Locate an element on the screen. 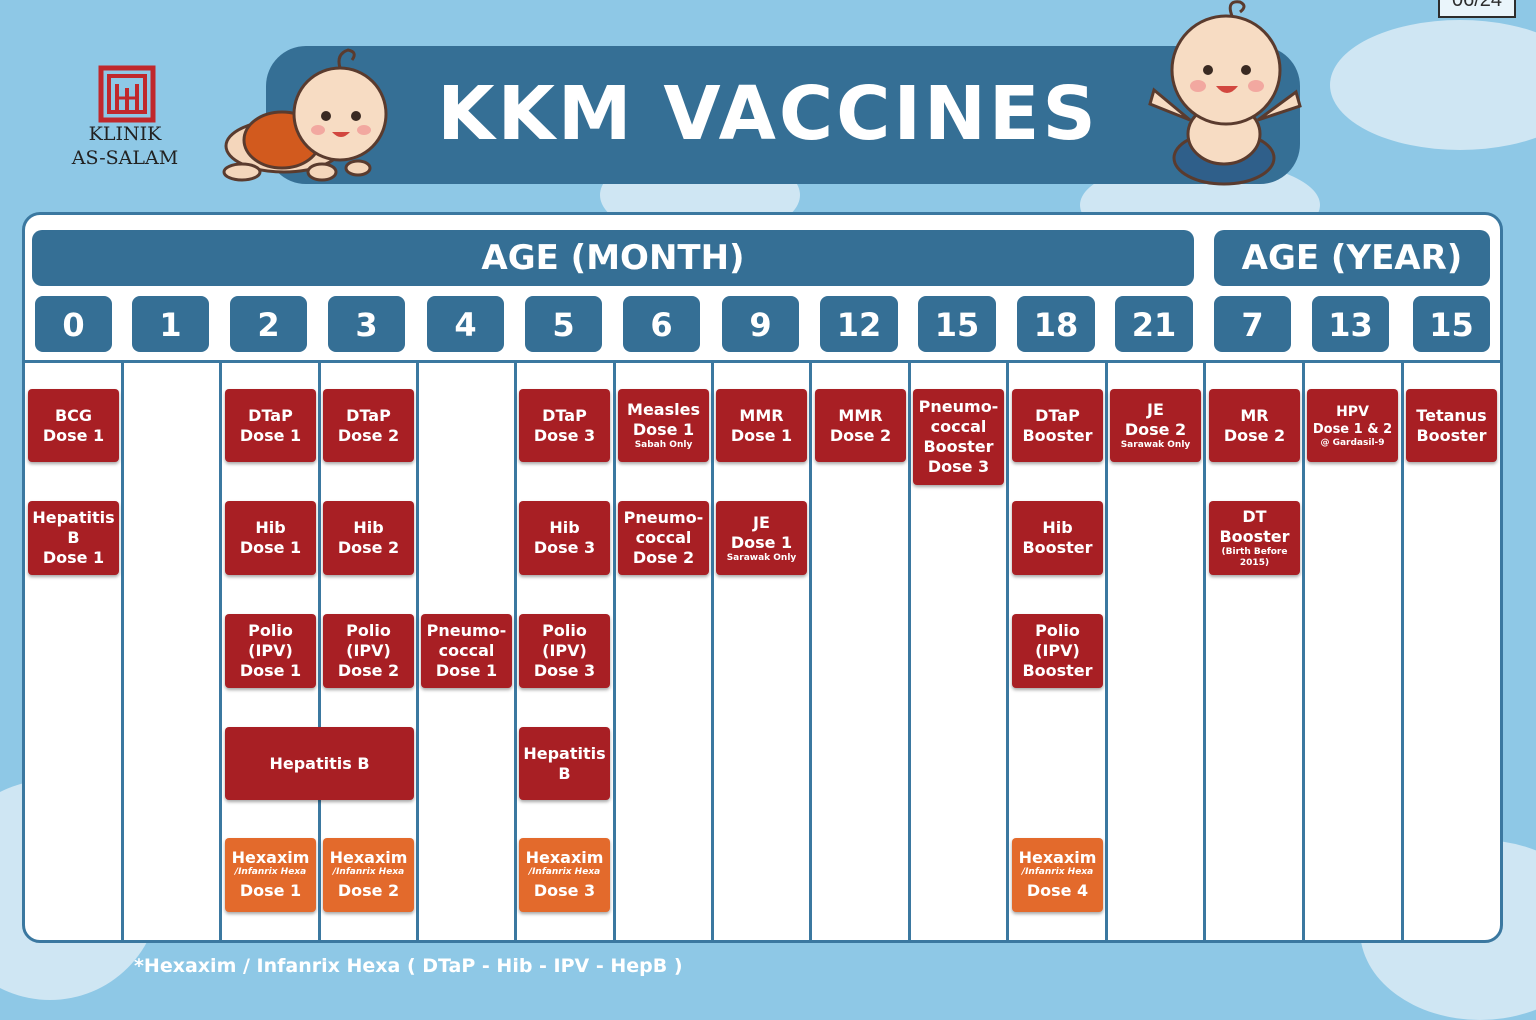 This screenshot has width=1536, height=1020. vaccine-hib-booster: Hib Booster is located at coordinates (1057, 538).